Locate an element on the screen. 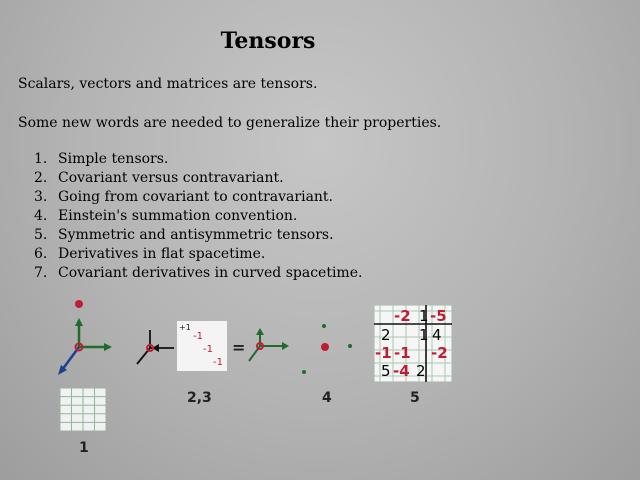 The width and height of the screenshot is (640, 480). matrix-entry: -5 is located at coordinates (438, 316).